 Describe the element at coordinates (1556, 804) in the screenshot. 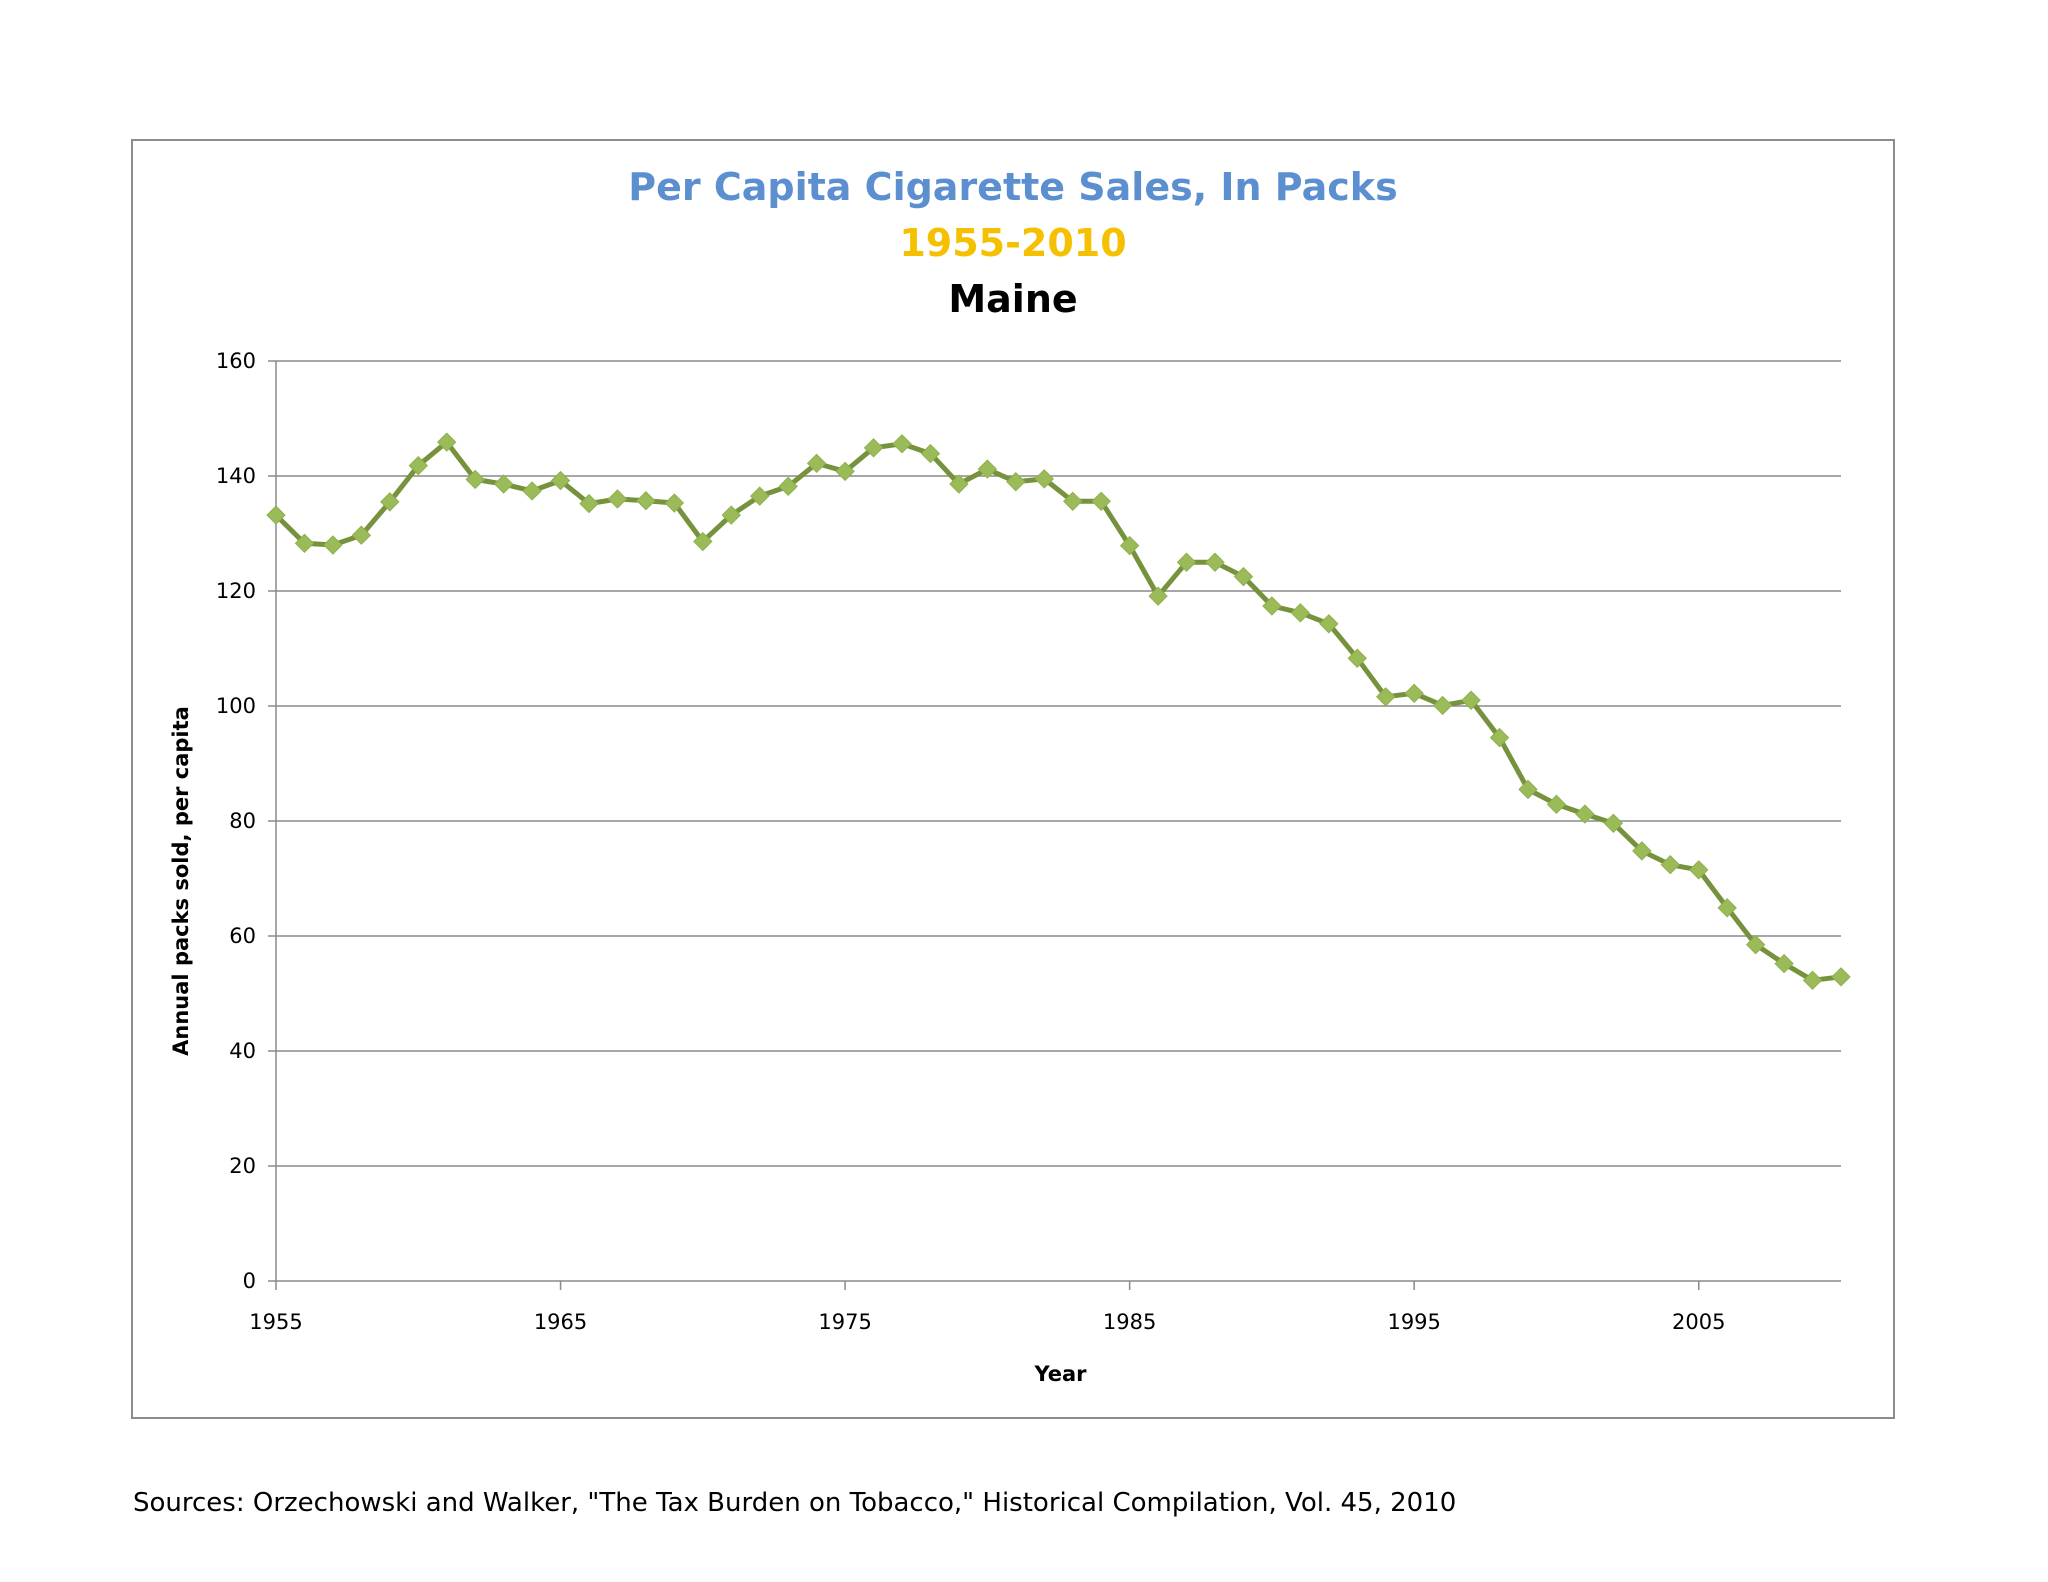

I see `data-point-2000` at that location.